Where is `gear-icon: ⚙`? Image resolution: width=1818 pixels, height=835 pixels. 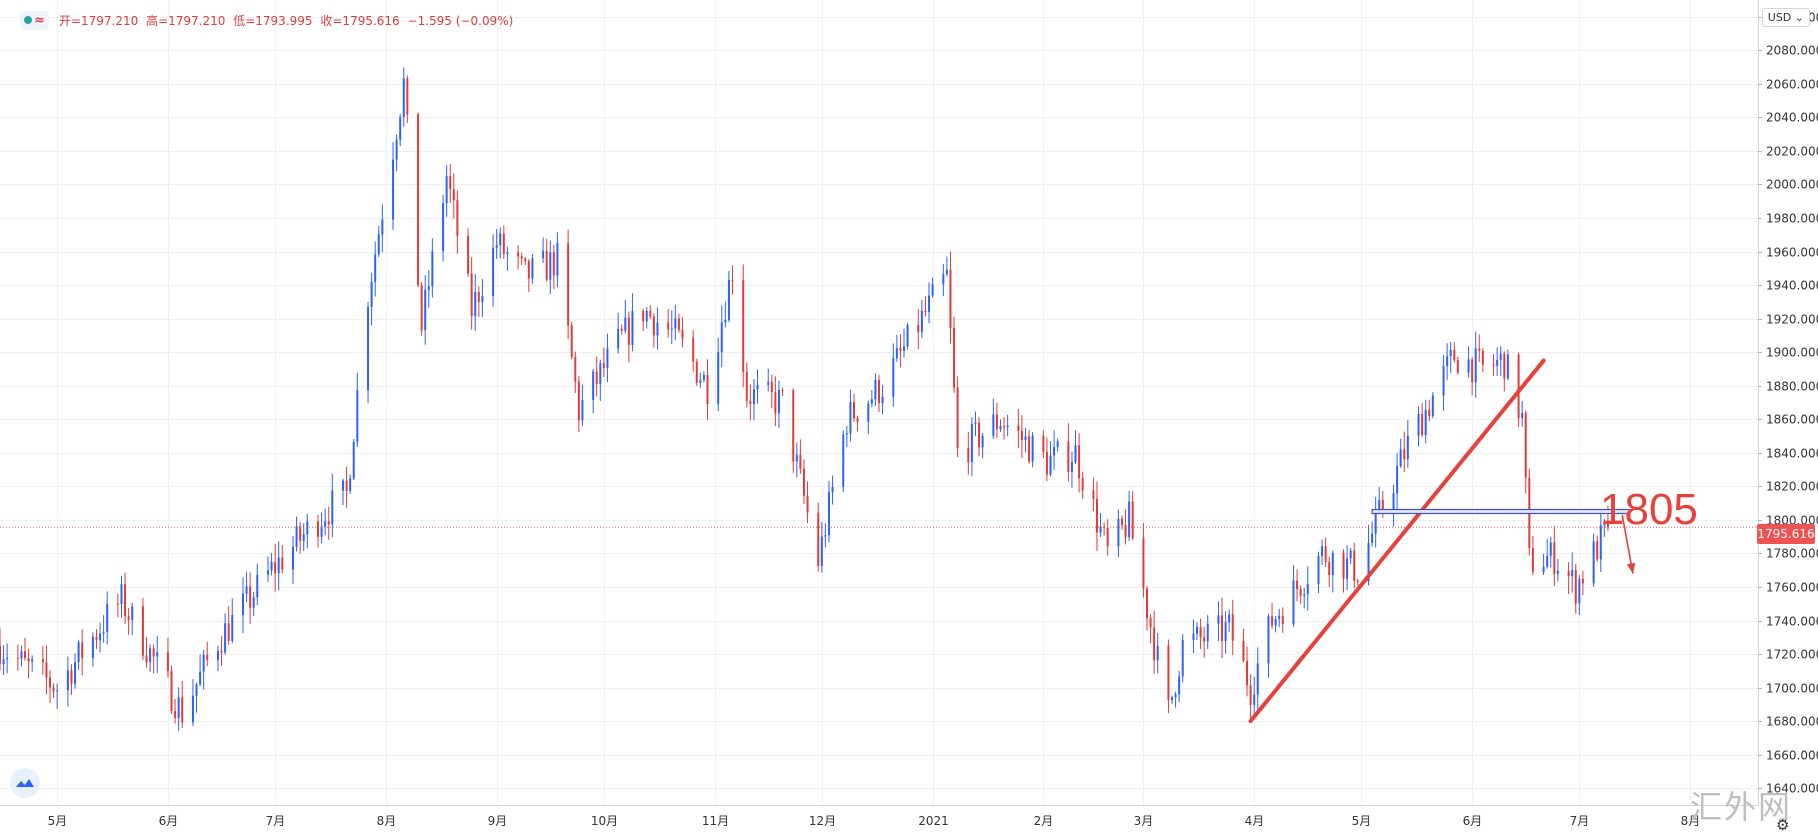
gear-icon: ⚙ is located at coordinates (1783, 825).